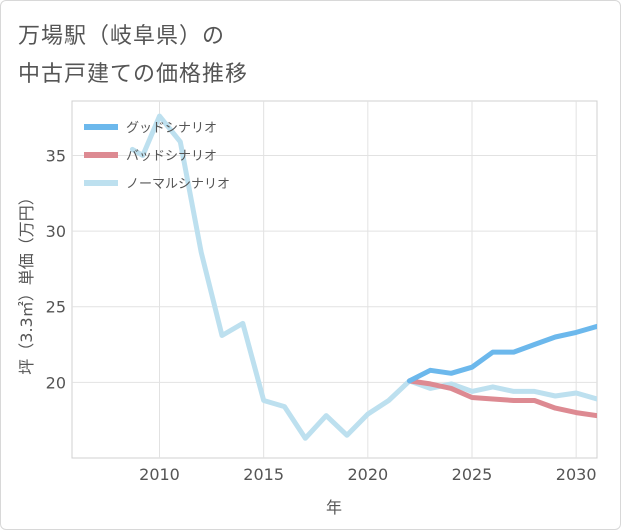 The image size is (621, 530). Describe the element at coordinates (122, 36) in the screenshot. I see `chart-title-line-1: 万場駅（岐阜県）の` at that location.